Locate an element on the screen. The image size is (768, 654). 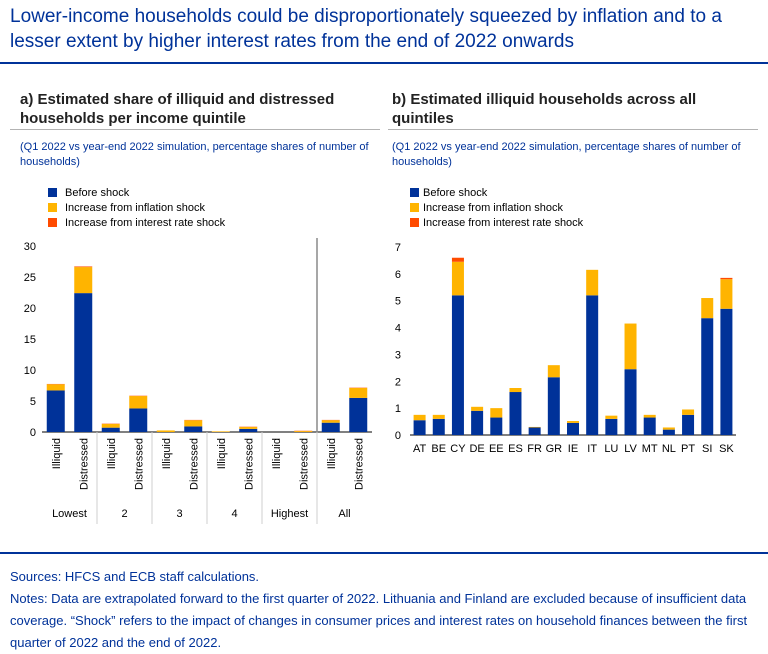
x-tick-label: PT is located at coordinates (688, 449).